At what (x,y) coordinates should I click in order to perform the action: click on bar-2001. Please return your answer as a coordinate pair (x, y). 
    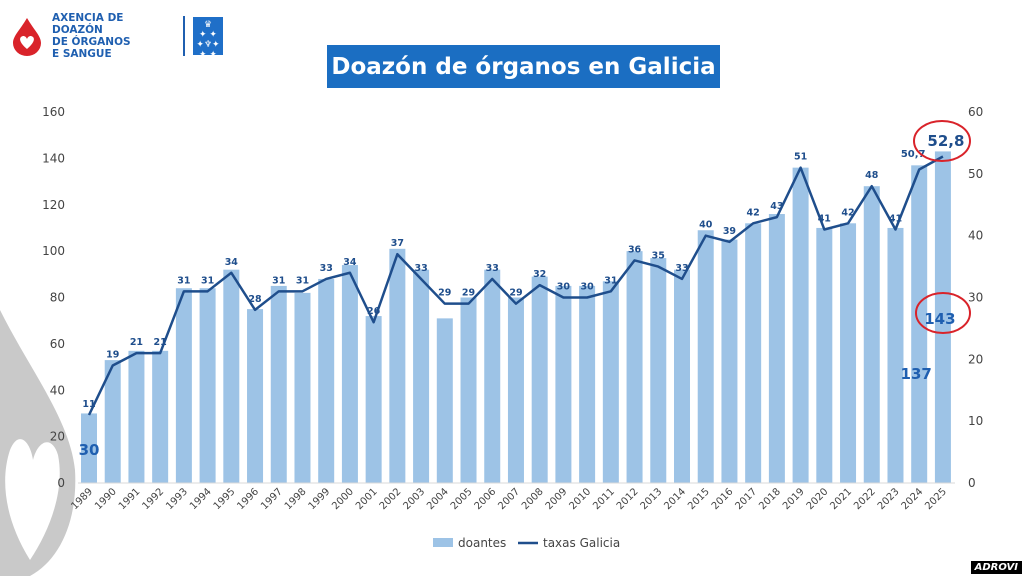
    Looking at the image, I should click on (373, 399).